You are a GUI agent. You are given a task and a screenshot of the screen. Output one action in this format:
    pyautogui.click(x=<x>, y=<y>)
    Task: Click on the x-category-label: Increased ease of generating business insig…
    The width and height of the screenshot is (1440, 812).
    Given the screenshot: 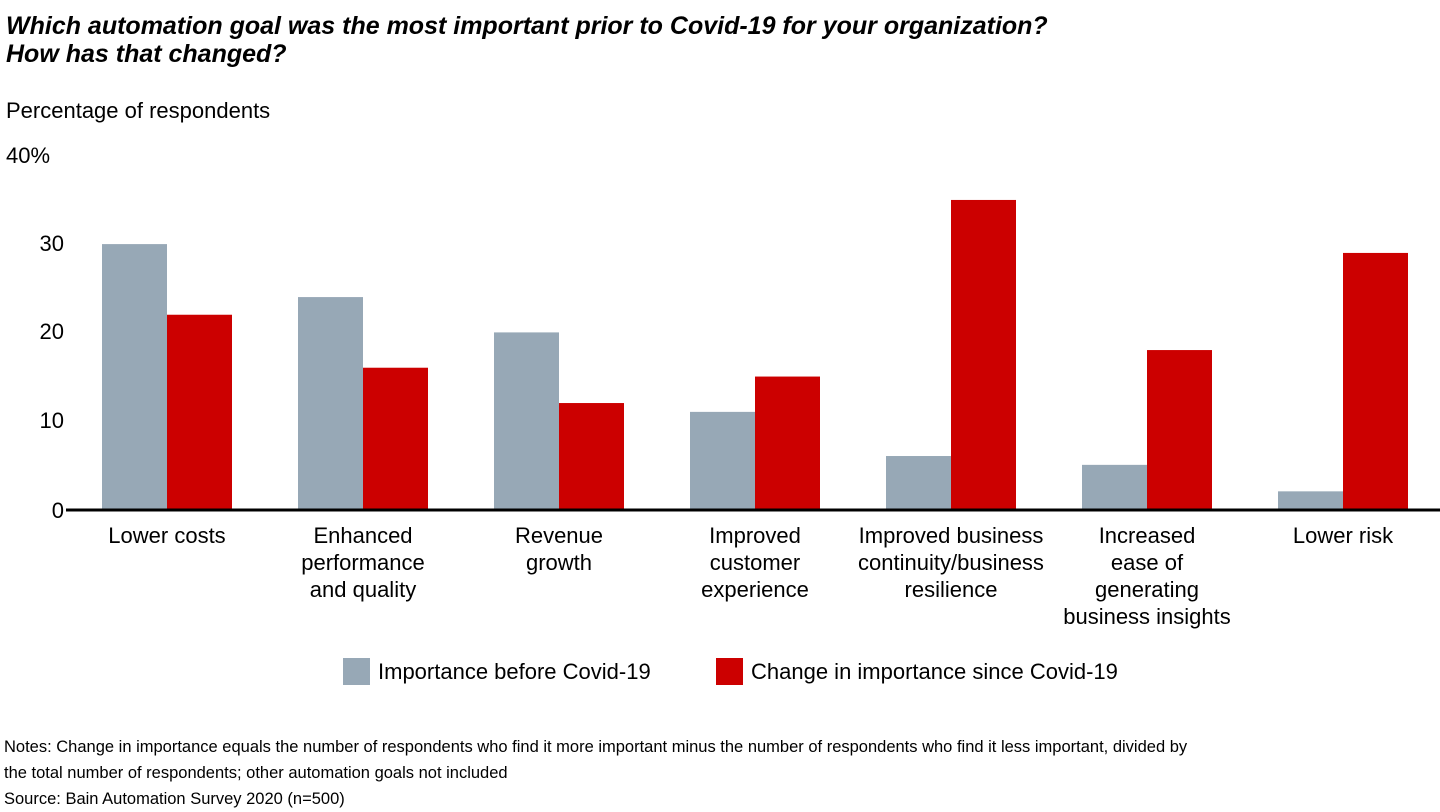 What is the action you would take?
    pyautogui.click(x=1147, y=576)
    